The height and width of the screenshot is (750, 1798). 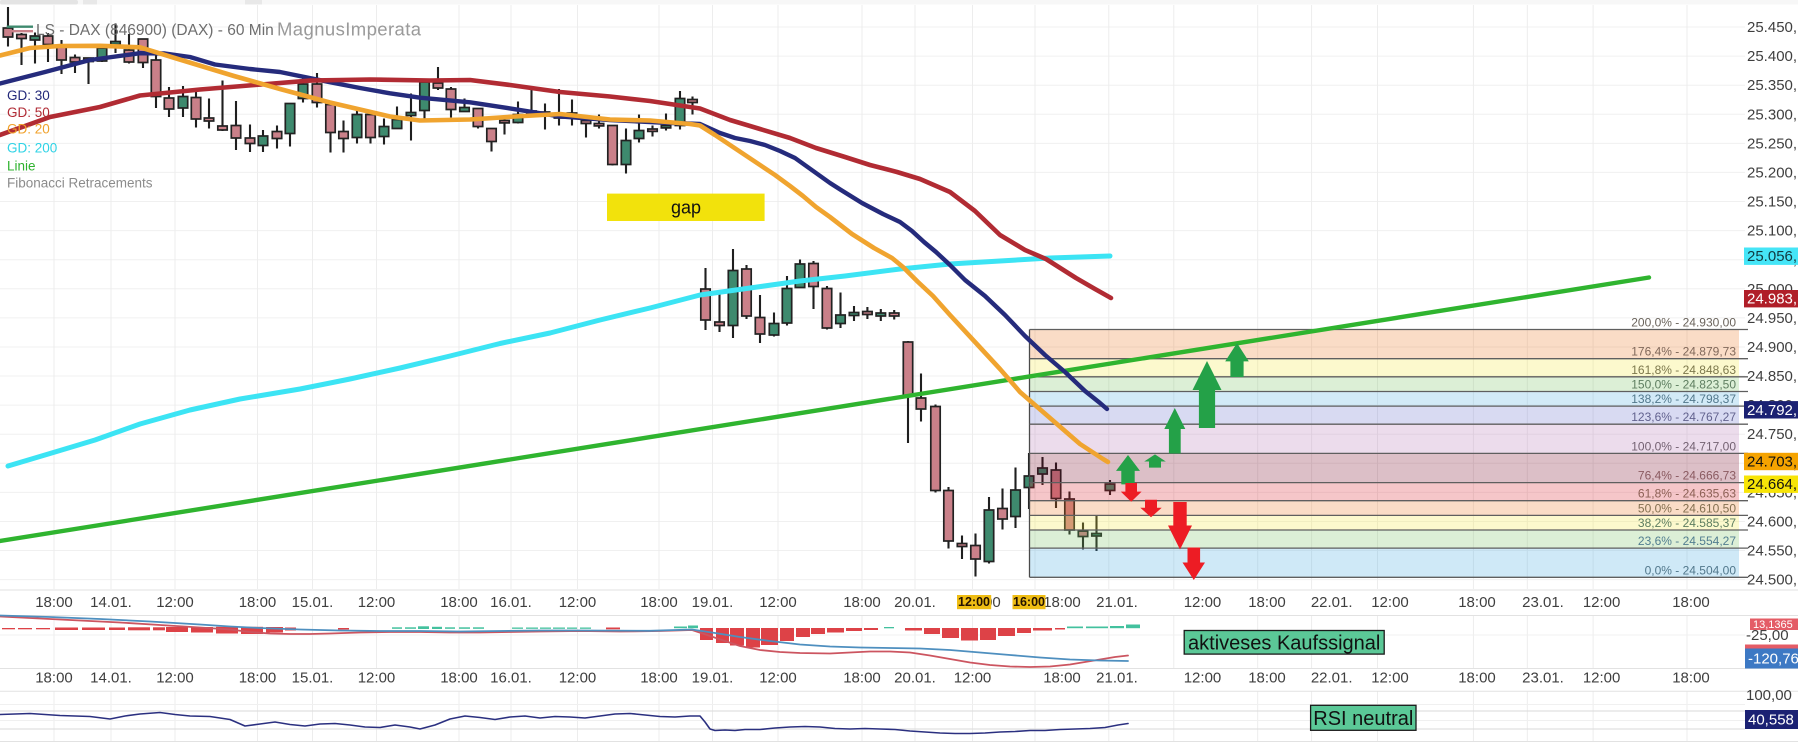 I want to click on svg-text: 25.250,, so click(x=1772, y=143).